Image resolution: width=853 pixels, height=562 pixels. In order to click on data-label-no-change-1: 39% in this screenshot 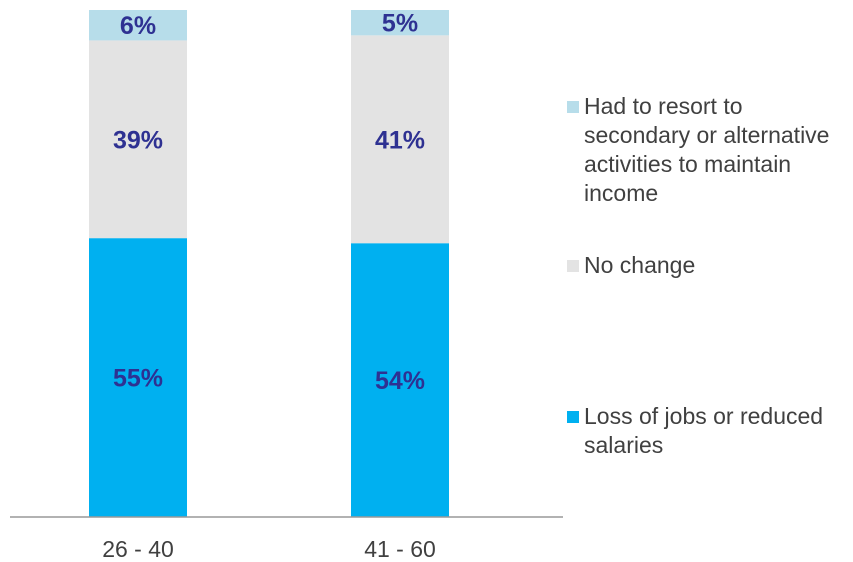, I will do `click(138, 140)`.